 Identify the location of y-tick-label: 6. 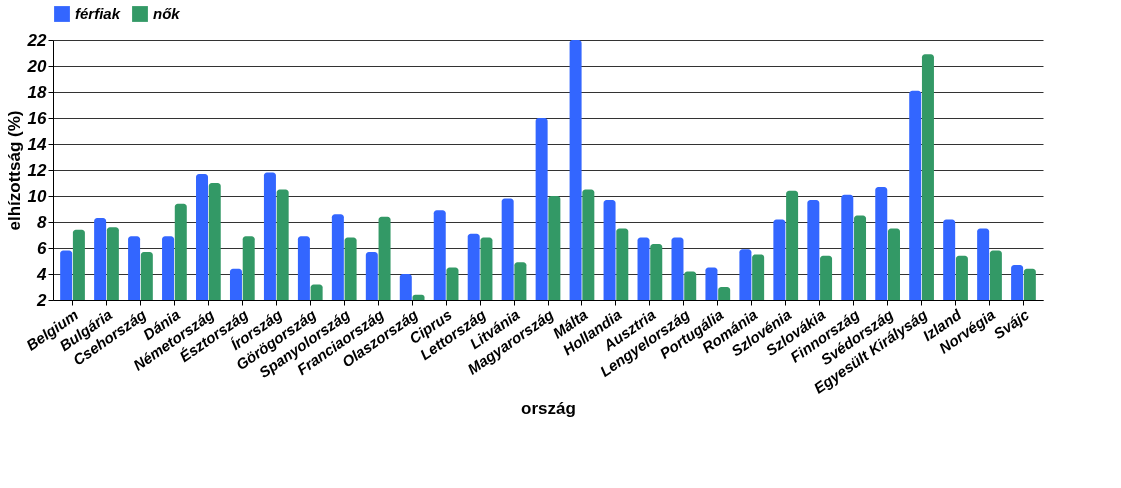
(42, 248).